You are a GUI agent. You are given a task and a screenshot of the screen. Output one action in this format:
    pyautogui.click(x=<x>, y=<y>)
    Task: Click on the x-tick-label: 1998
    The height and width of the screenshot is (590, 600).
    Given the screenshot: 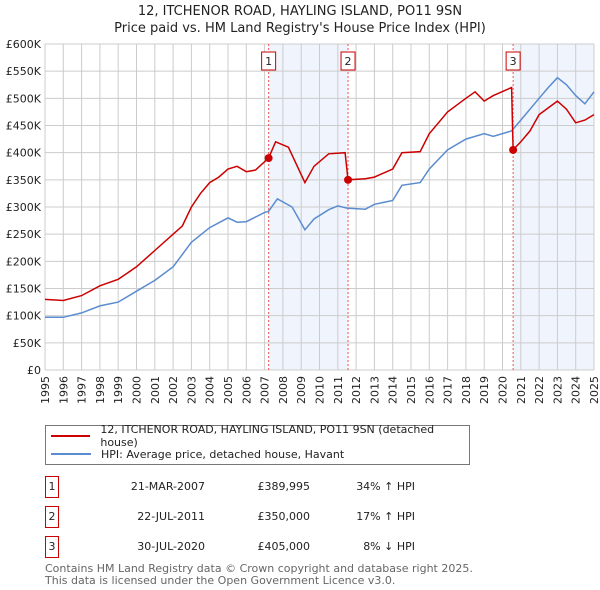 What is the action you would take?
    pyautogui.click(x=100, y=390)
    